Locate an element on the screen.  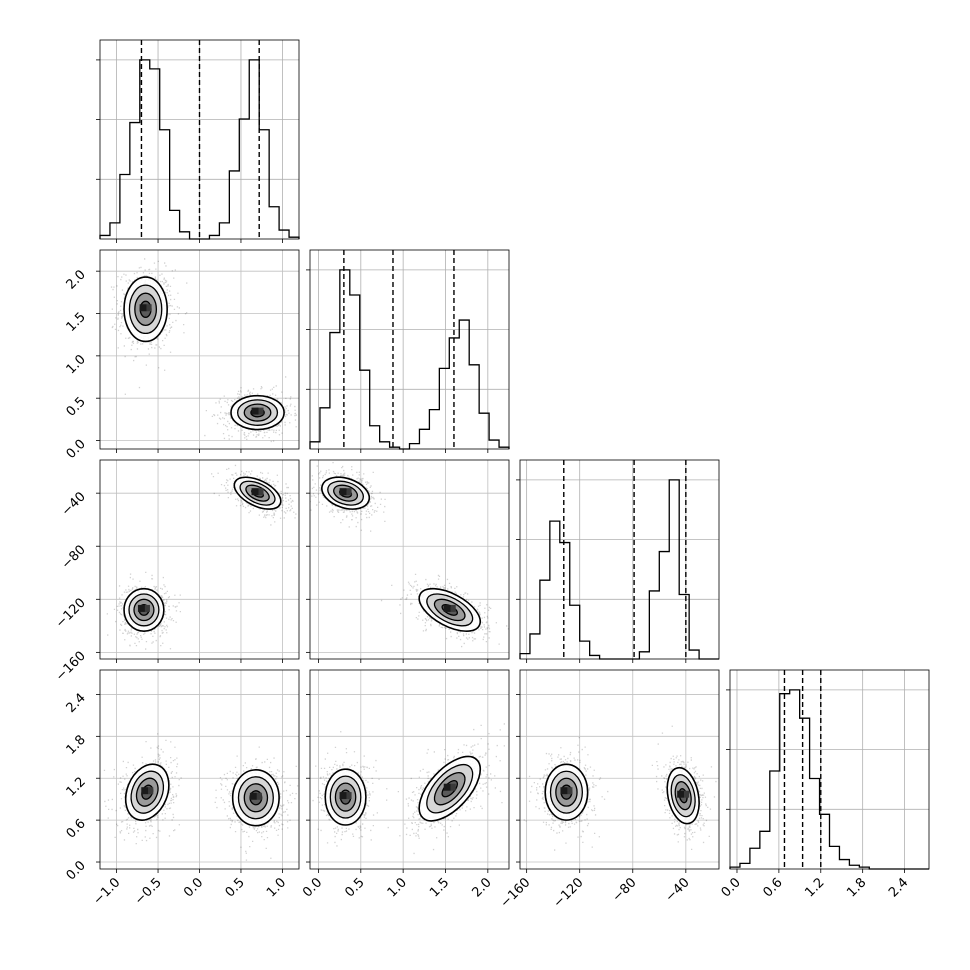
x-tick-label: 2.4 is located at coordinates (898, 887).